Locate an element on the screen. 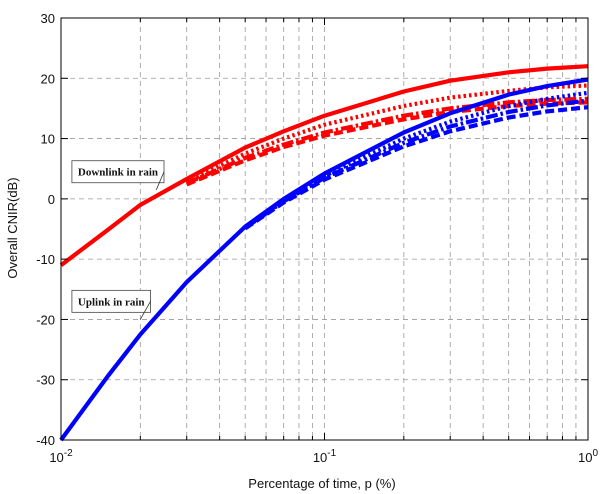 The width and height of the screenshot is (602, 494). uplink-series-dashed is located at coordinates (416, 168).